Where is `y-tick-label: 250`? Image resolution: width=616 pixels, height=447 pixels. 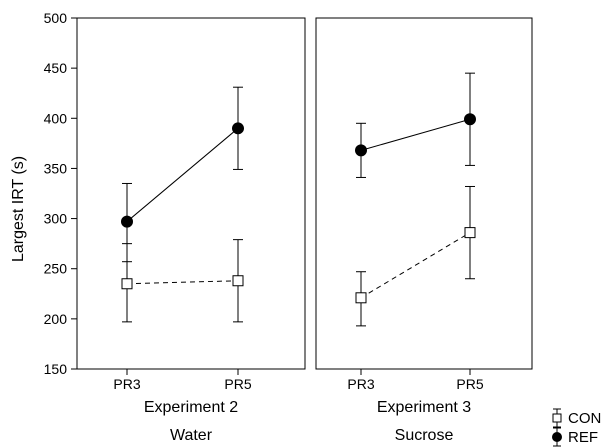
y-tick-label: 250 is located at coordinates (56, 269).